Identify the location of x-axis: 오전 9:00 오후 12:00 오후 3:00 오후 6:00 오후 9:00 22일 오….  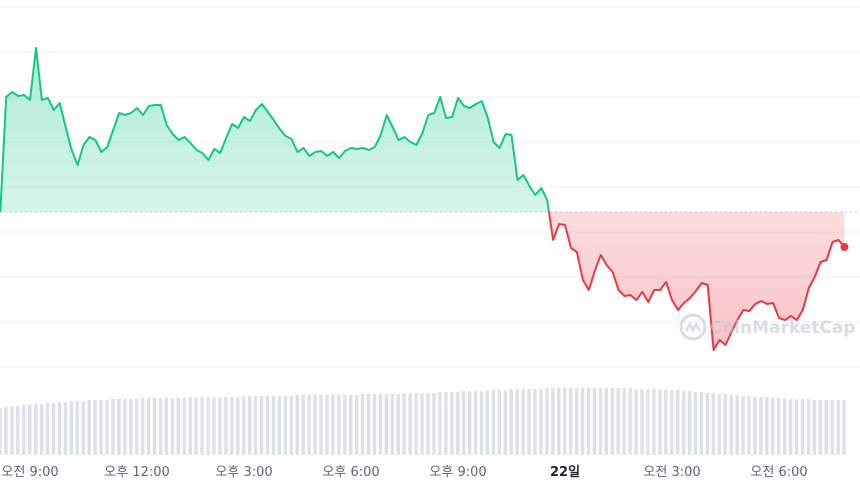
(404, 472).